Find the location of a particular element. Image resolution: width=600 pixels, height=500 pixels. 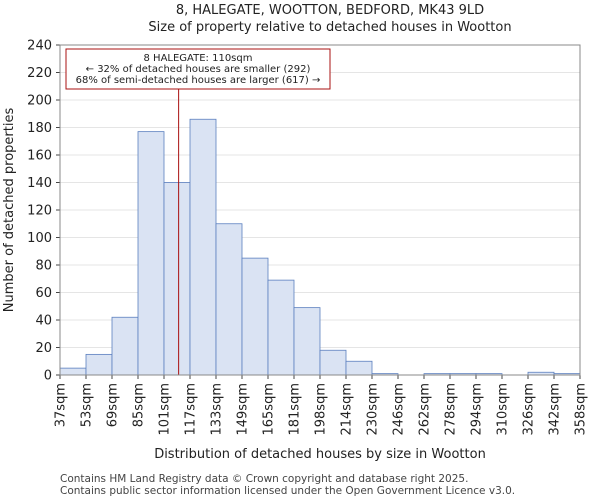

x-tick-label: 181sqm is located at coordinates (295, 409).